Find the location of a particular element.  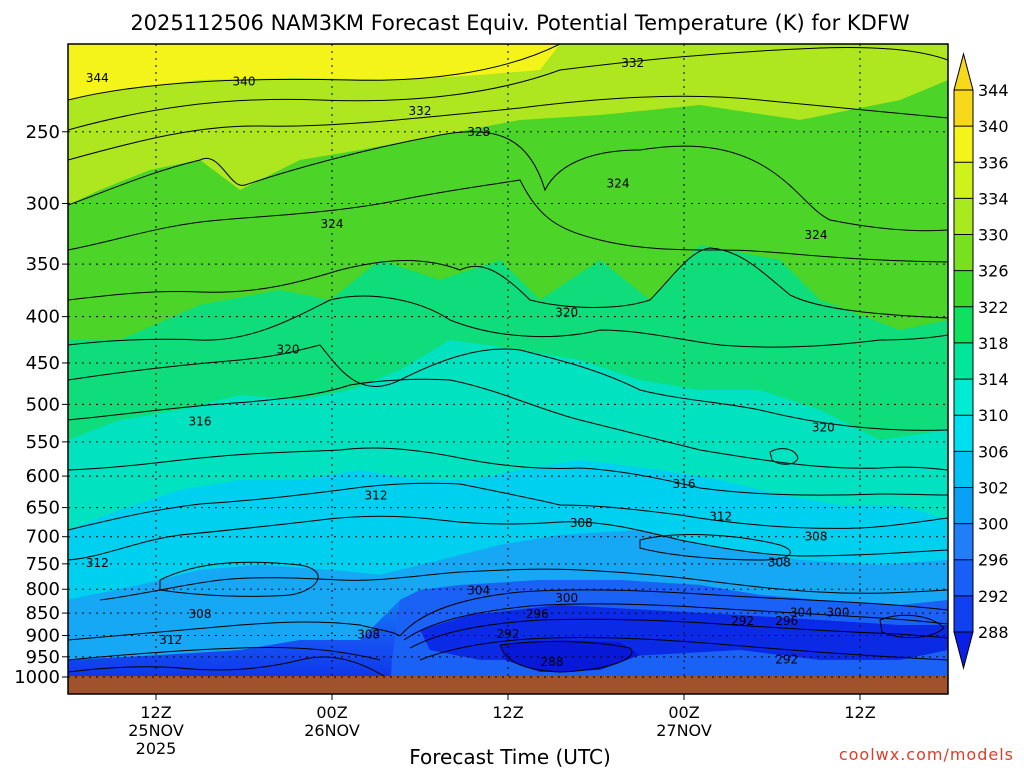

contour-label: 288 is located at coordinates (552, 662).